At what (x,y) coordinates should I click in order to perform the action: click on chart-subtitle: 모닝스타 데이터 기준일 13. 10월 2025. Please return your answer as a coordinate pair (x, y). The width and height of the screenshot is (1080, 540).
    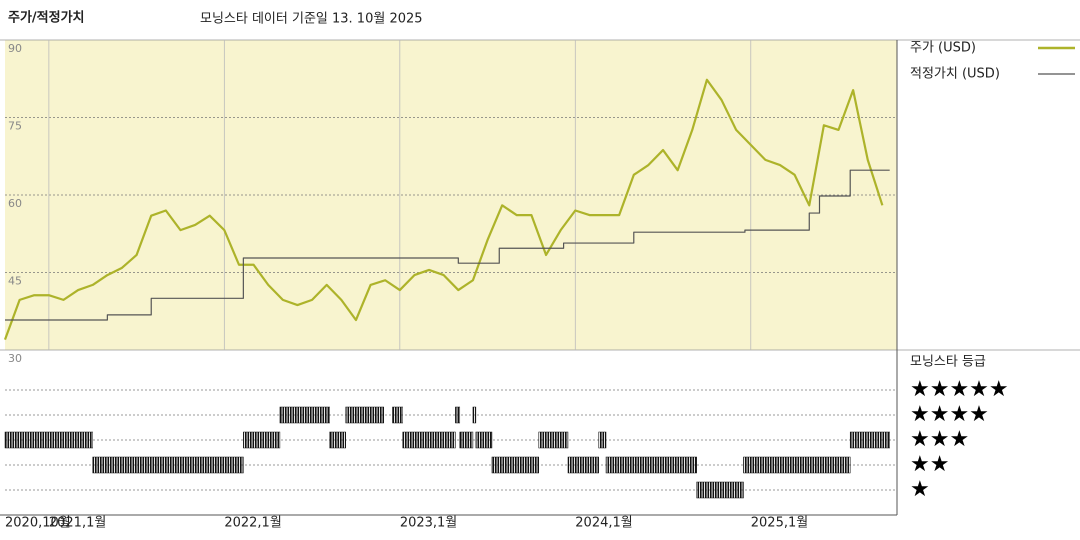
    Looking at the image, I should click on (311, 19).